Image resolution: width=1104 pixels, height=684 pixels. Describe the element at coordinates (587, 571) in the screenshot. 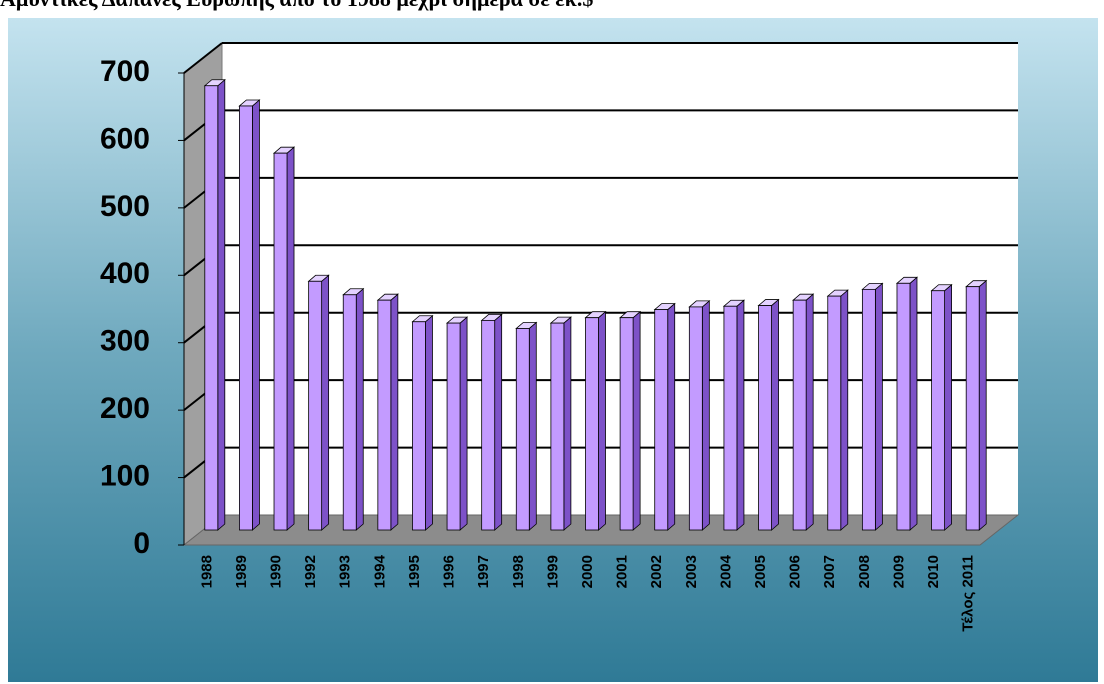

I see `x-tick-label: 2000` at that location.